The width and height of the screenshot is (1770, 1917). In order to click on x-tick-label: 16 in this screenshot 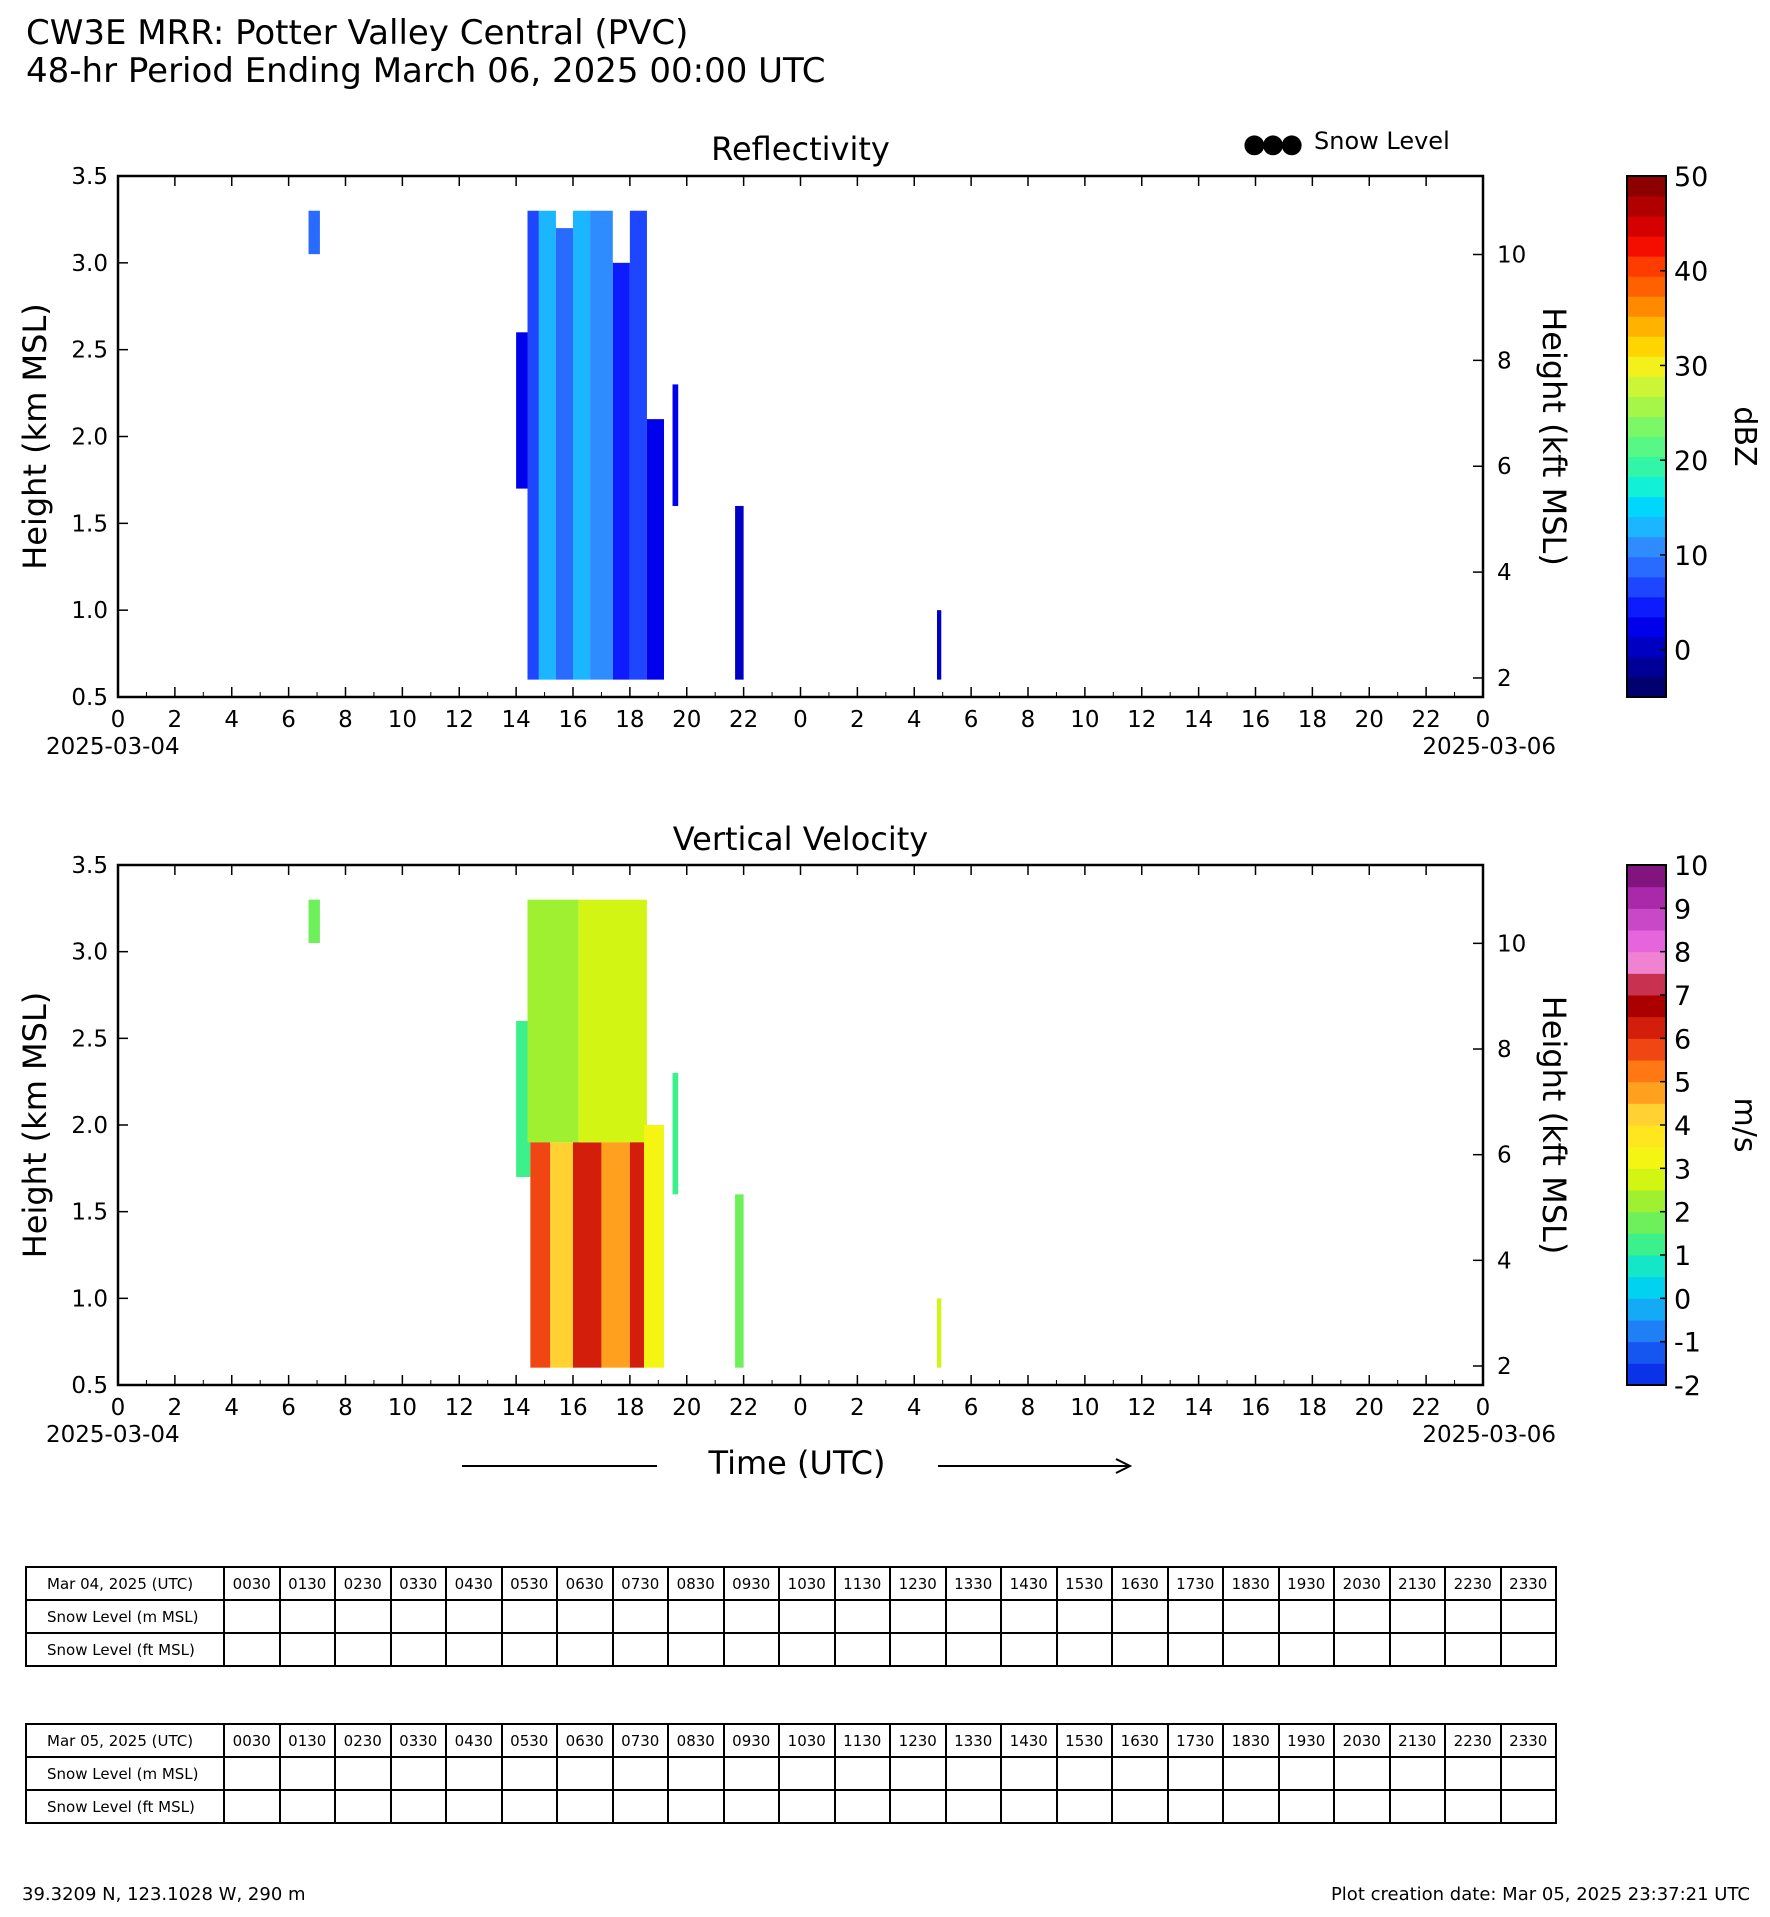, I will do `click(1255, 1408)`.